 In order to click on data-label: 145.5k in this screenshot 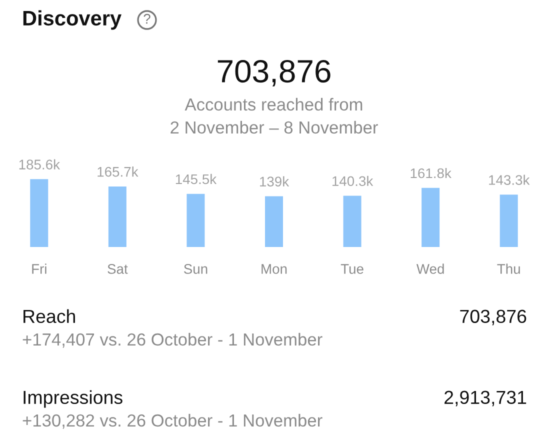, I will do `click(196, 179)`.